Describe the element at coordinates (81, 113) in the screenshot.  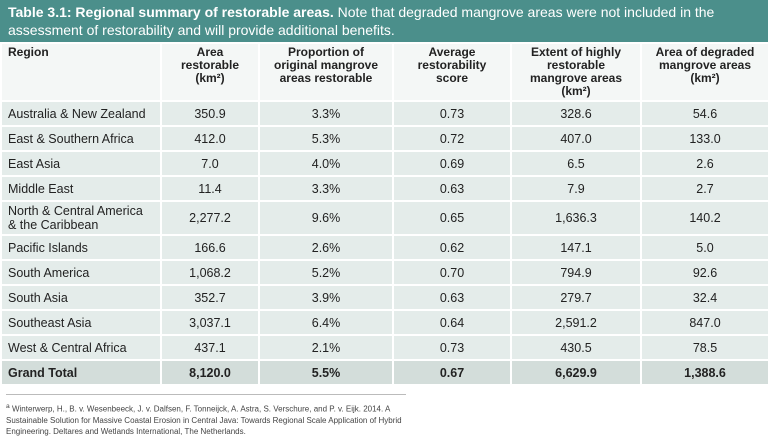
I see `row-label: Australia & New Zealand` at that location.